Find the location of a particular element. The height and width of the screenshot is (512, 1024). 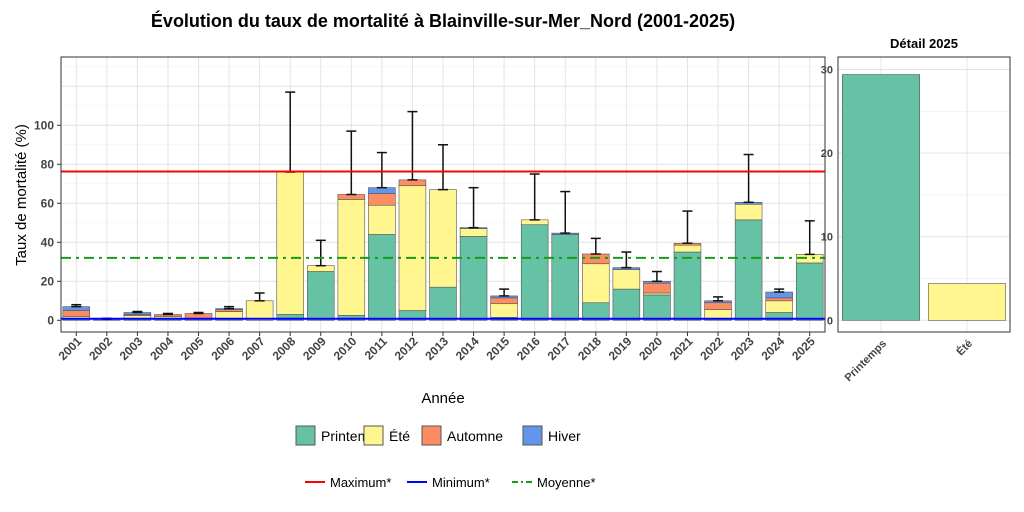

bar-été-2011 is located at coordinates (382, 219).